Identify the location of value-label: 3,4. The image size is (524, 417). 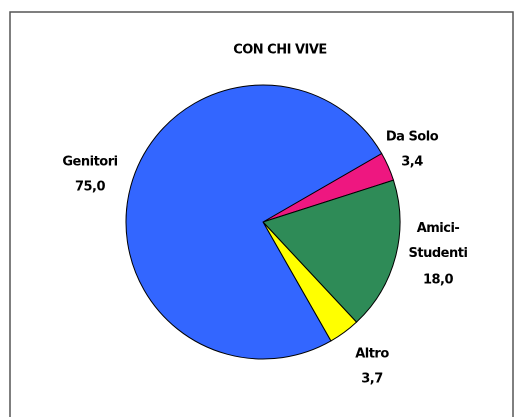
(412, 162).